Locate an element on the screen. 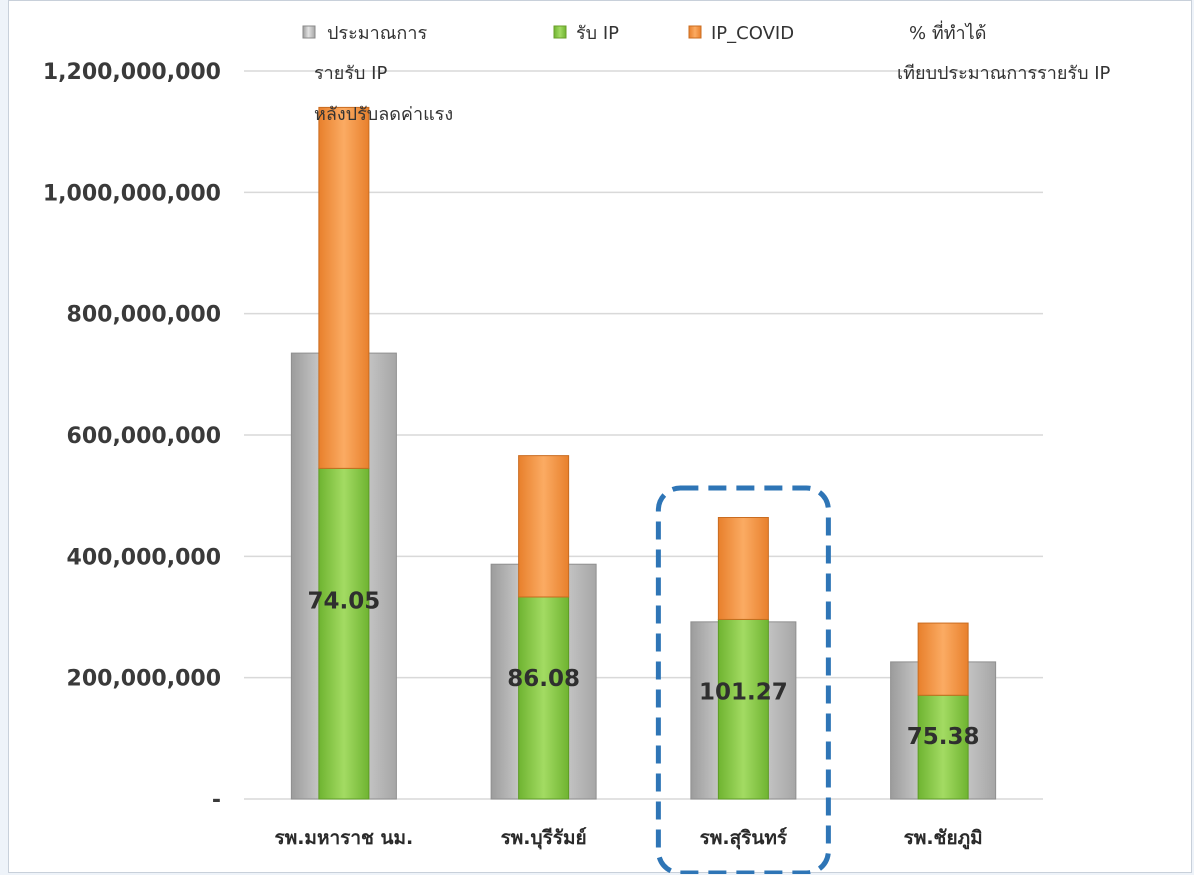  percent-label: 86.08 is located at coordinates (543, 679).